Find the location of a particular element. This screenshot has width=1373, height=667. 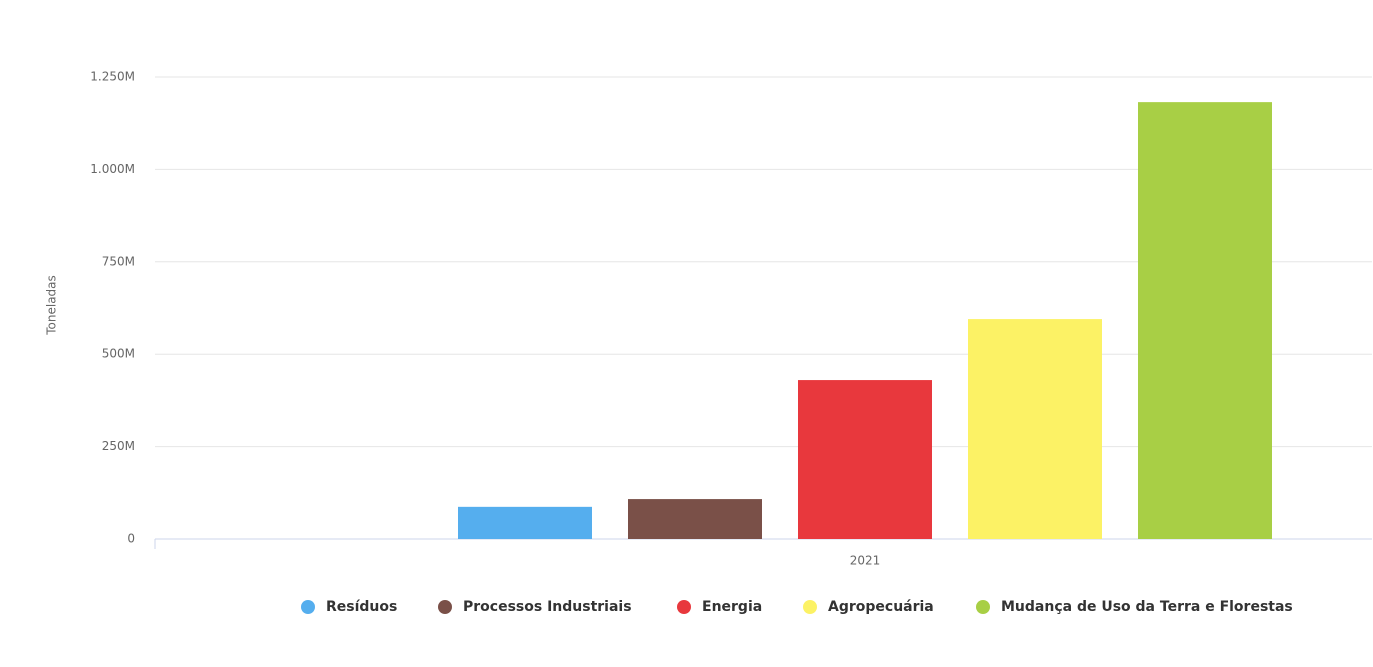

legend-label: Energia is located at coordinates (732, 607).